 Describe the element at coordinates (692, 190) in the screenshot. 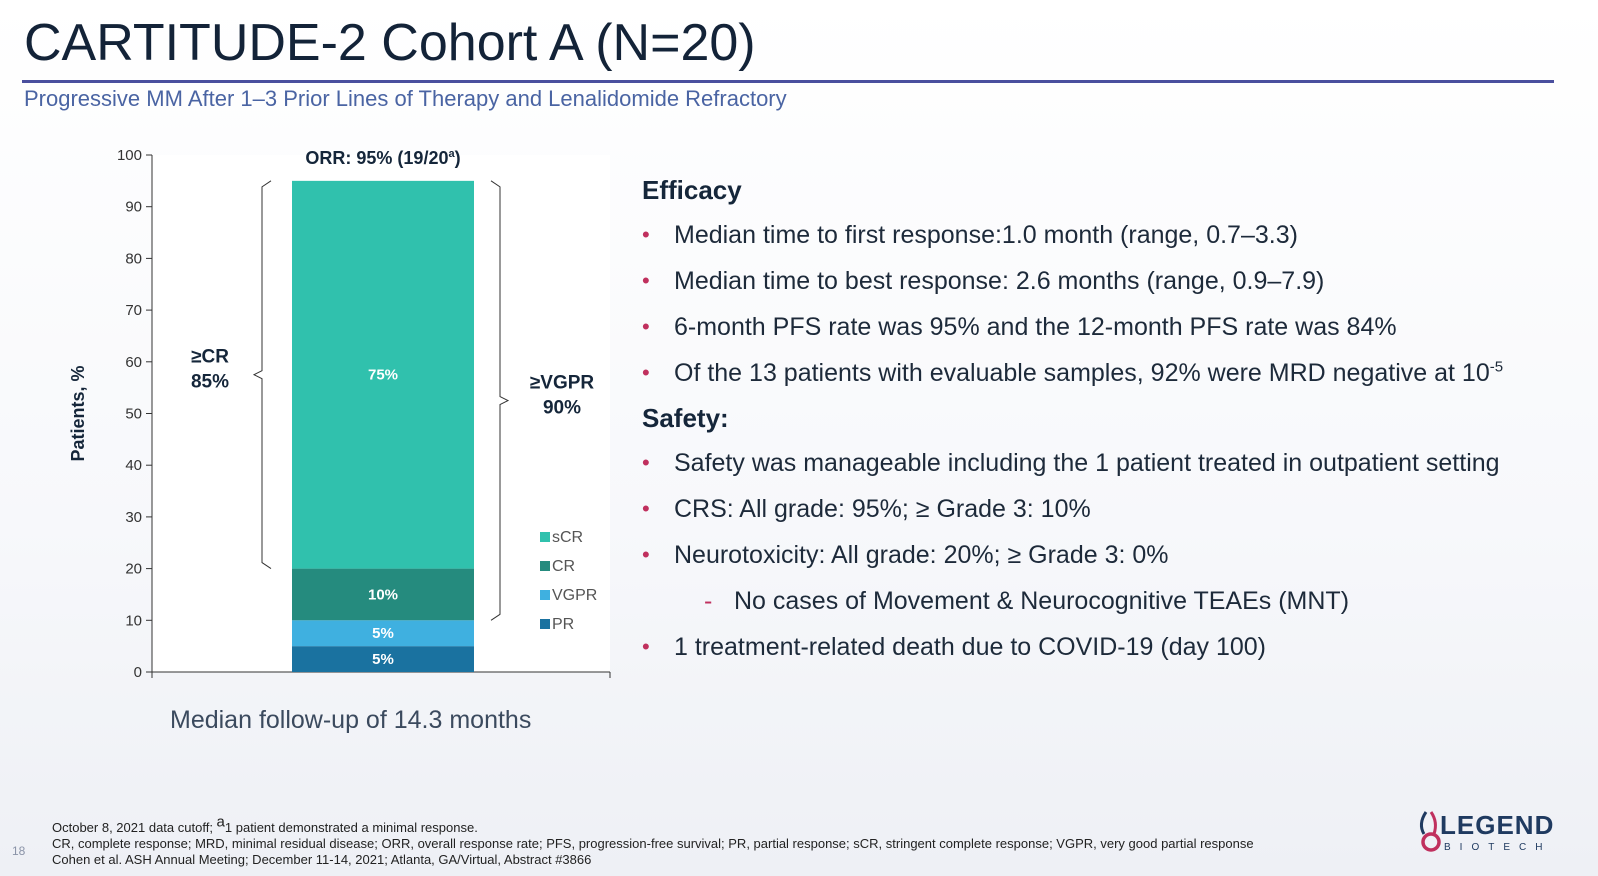

I see `efficacy-heading: Efficacy` at that location.